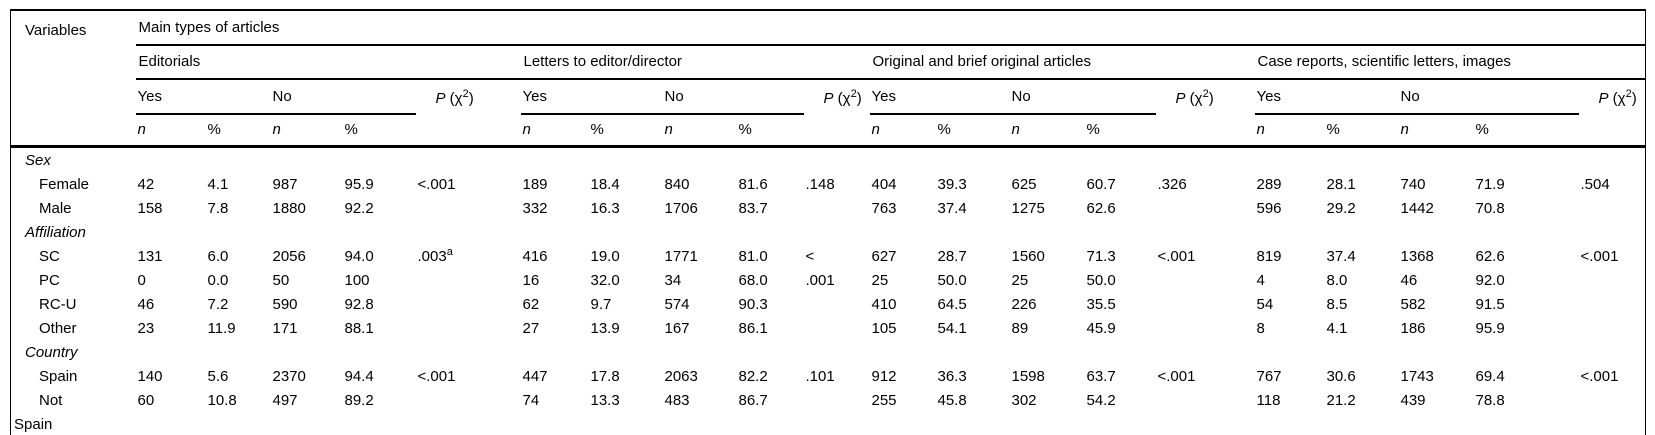  I want to click on chi-open: (χ, so click(454, 98).